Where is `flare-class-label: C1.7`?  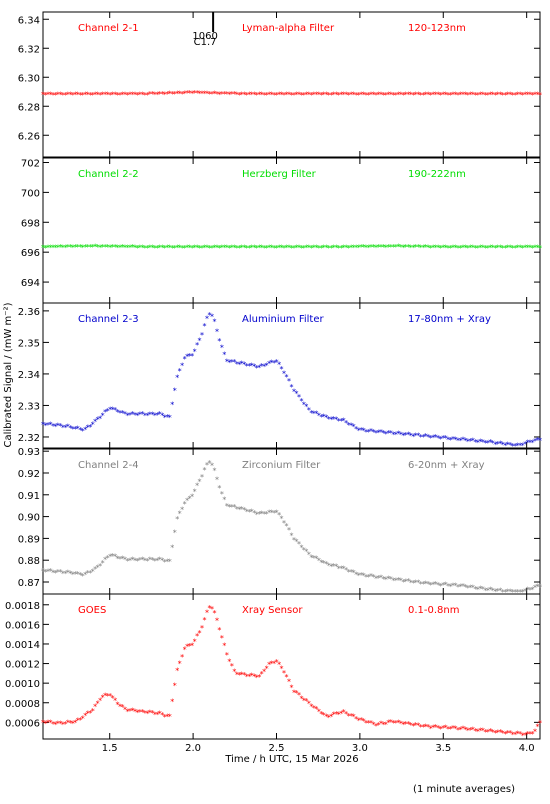 flare-class-label: C1.7 is located at coordinates (205, 42).